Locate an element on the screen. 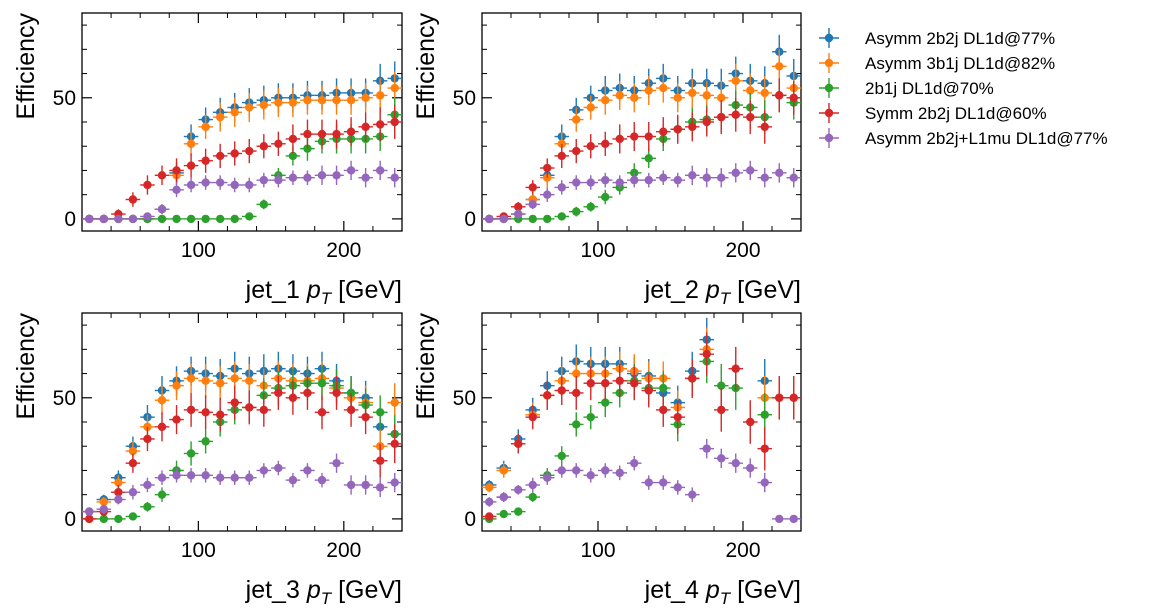 The width and height of the screenshot is (1170, 615). x-tick-label: 100 is located at coordinates (597, 550).